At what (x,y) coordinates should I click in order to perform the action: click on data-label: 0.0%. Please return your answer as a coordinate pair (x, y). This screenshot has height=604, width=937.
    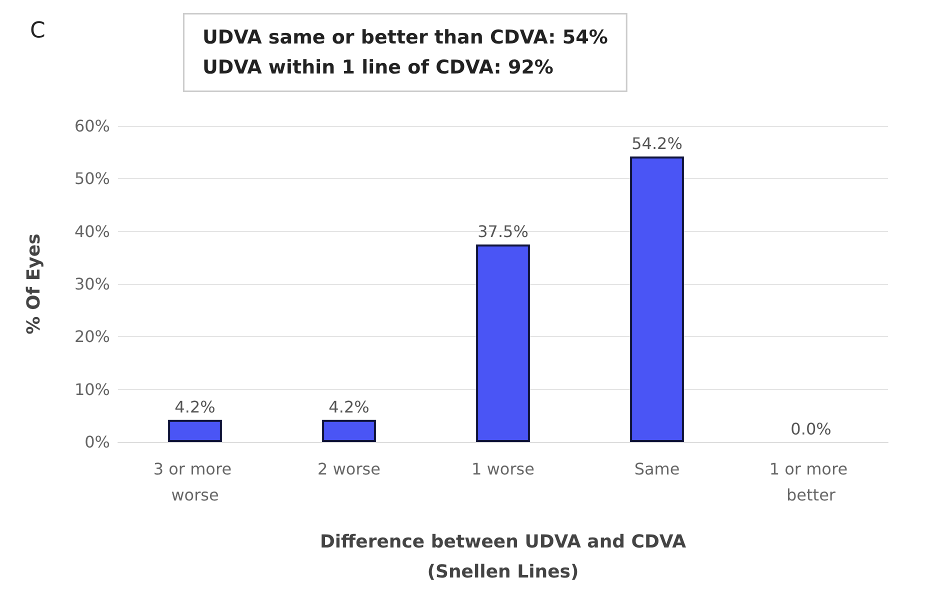
    Looking at the image, I should click on (811, 429).